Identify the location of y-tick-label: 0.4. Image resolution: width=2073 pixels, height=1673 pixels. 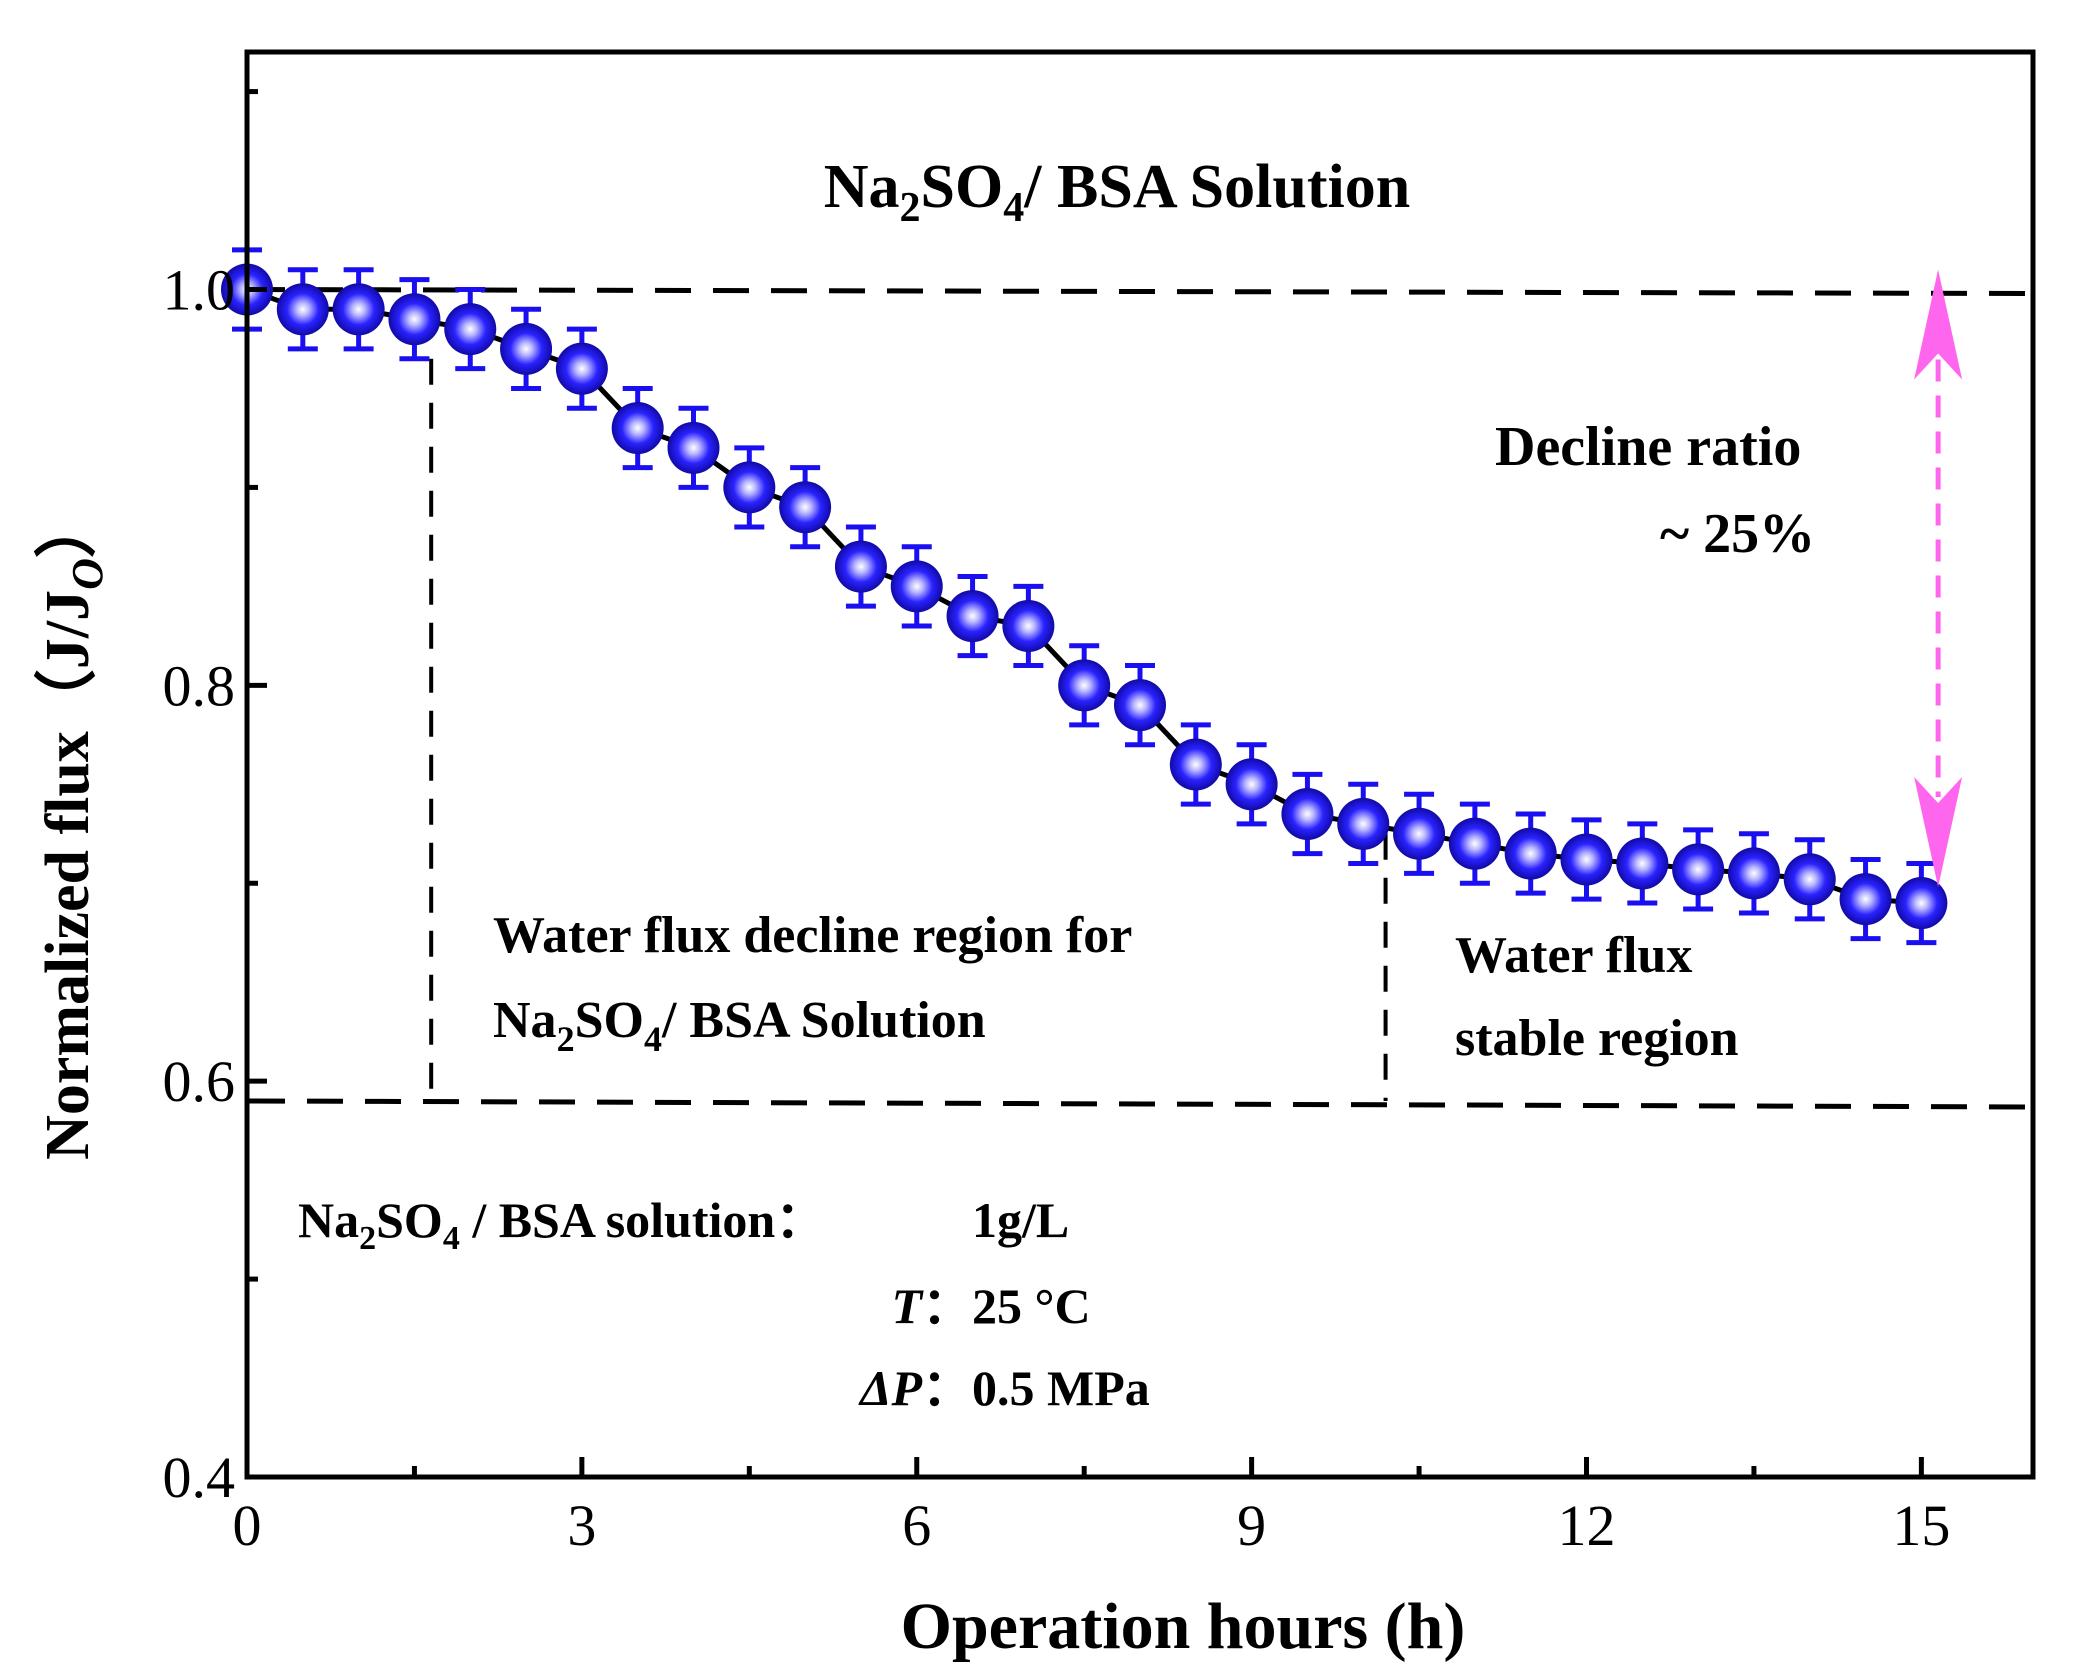
(199, 1477).